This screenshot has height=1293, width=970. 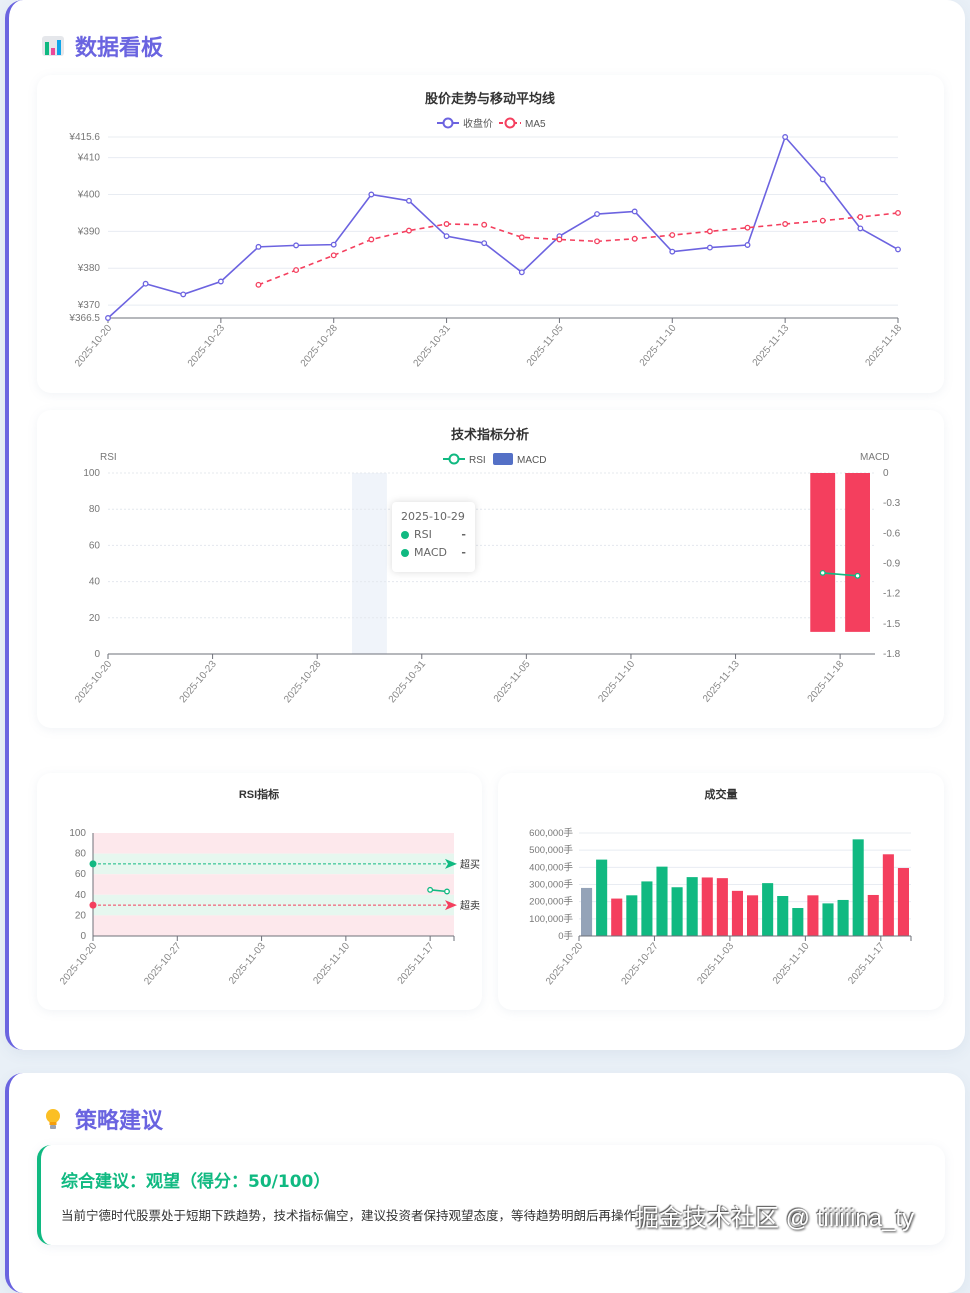 What do you see at coordinates (892, 564) in the screenshot?
I see `y-tick-label-right: -0.9` at bounding box center [892, 564].